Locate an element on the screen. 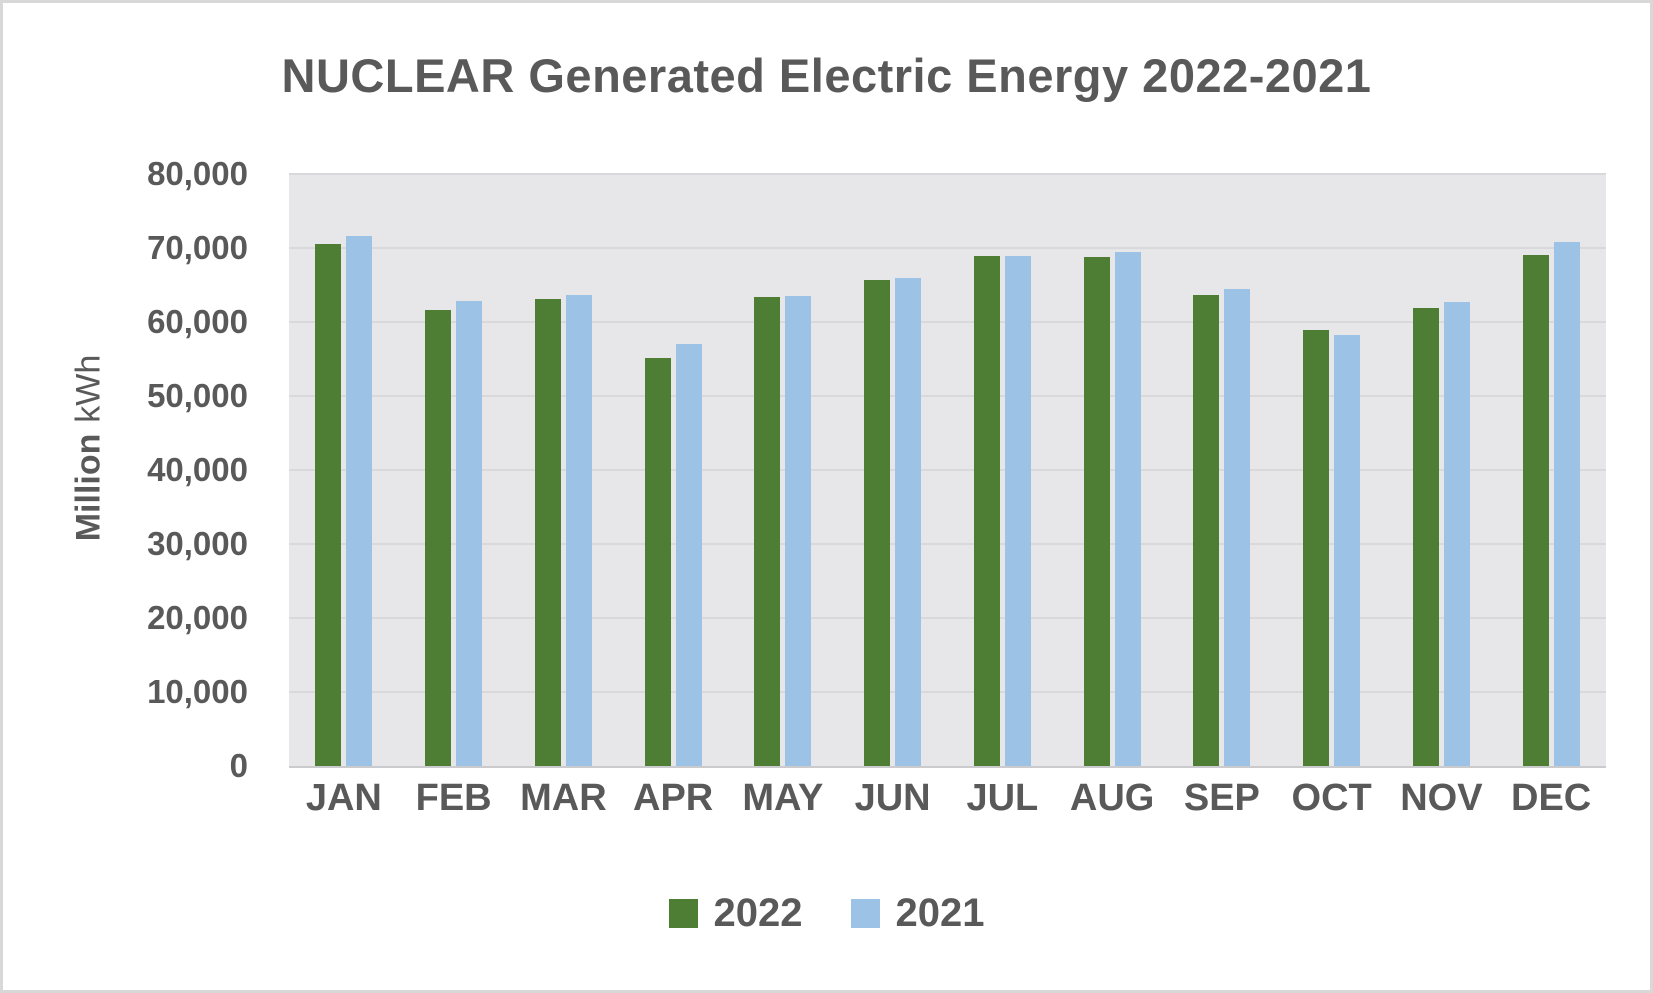 Image resolution: width=1653 pixels, height=993 pixels. x-axis-label-jan: JAN is located at coordinates (343, 798).